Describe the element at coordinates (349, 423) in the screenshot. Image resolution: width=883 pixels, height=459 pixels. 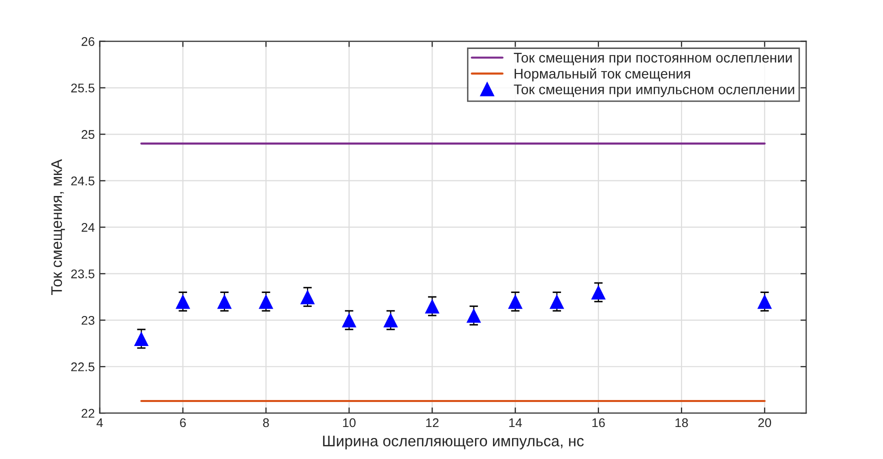
I see `x-tick-label: 10` at that location.